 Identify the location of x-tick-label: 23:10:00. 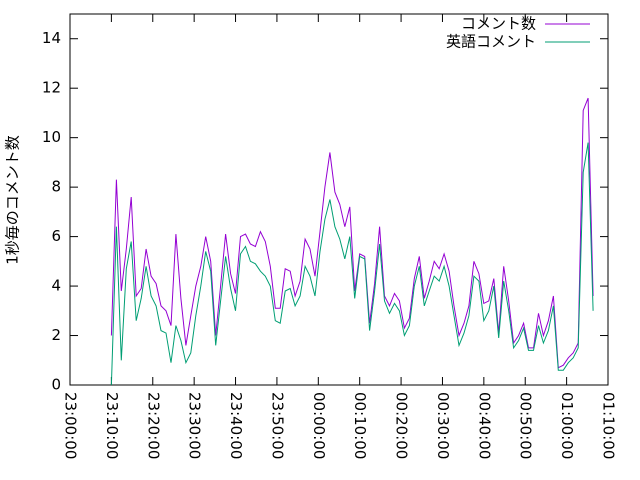
(112, 425).